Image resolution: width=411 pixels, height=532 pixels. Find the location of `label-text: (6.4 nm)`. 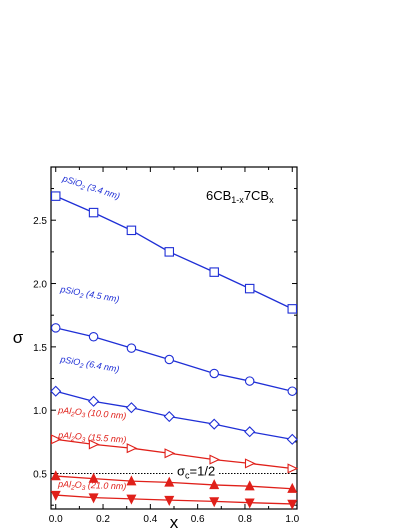

label-text: (6.4 nm) is located at coordinates (101, 366).